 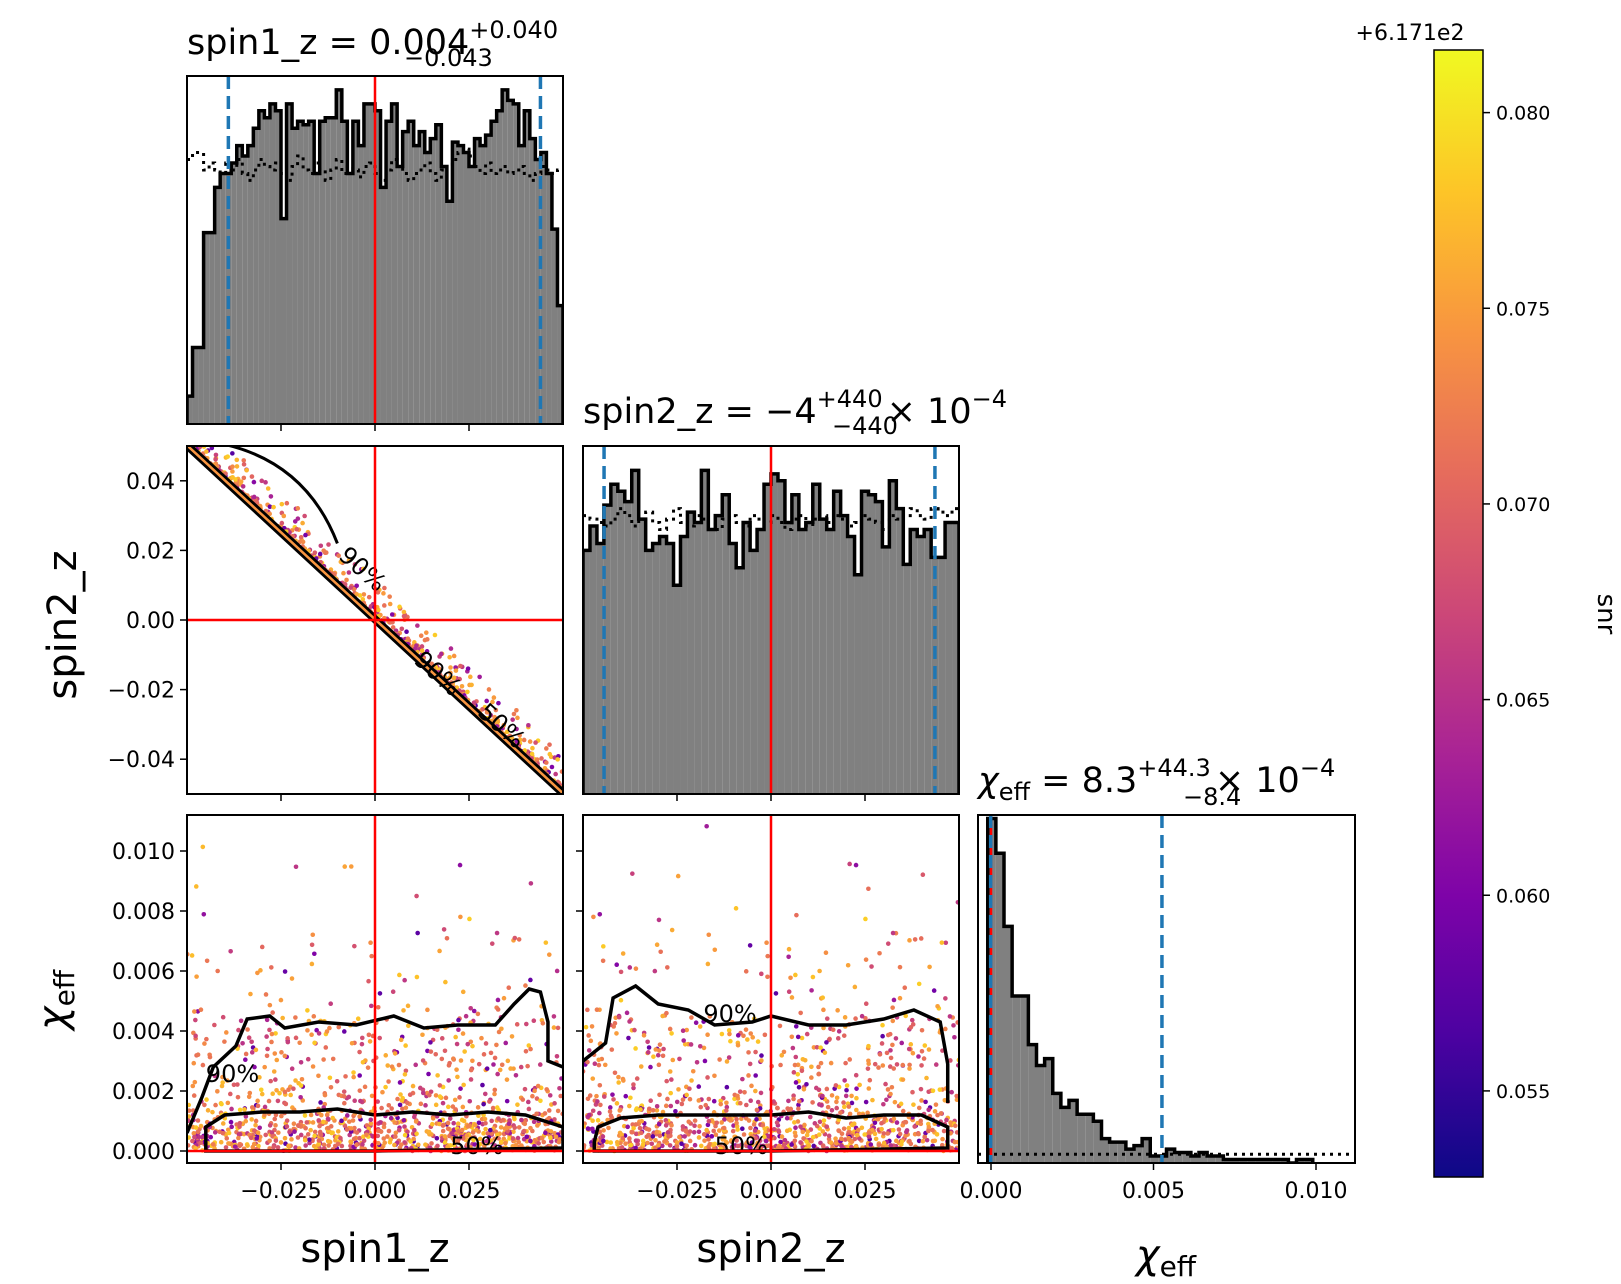 What do you see at coordinates (55, 1000) in the screenshot?
I see `y-axis-label-chi-eff: χeff` at bounding box center [55, 1000].